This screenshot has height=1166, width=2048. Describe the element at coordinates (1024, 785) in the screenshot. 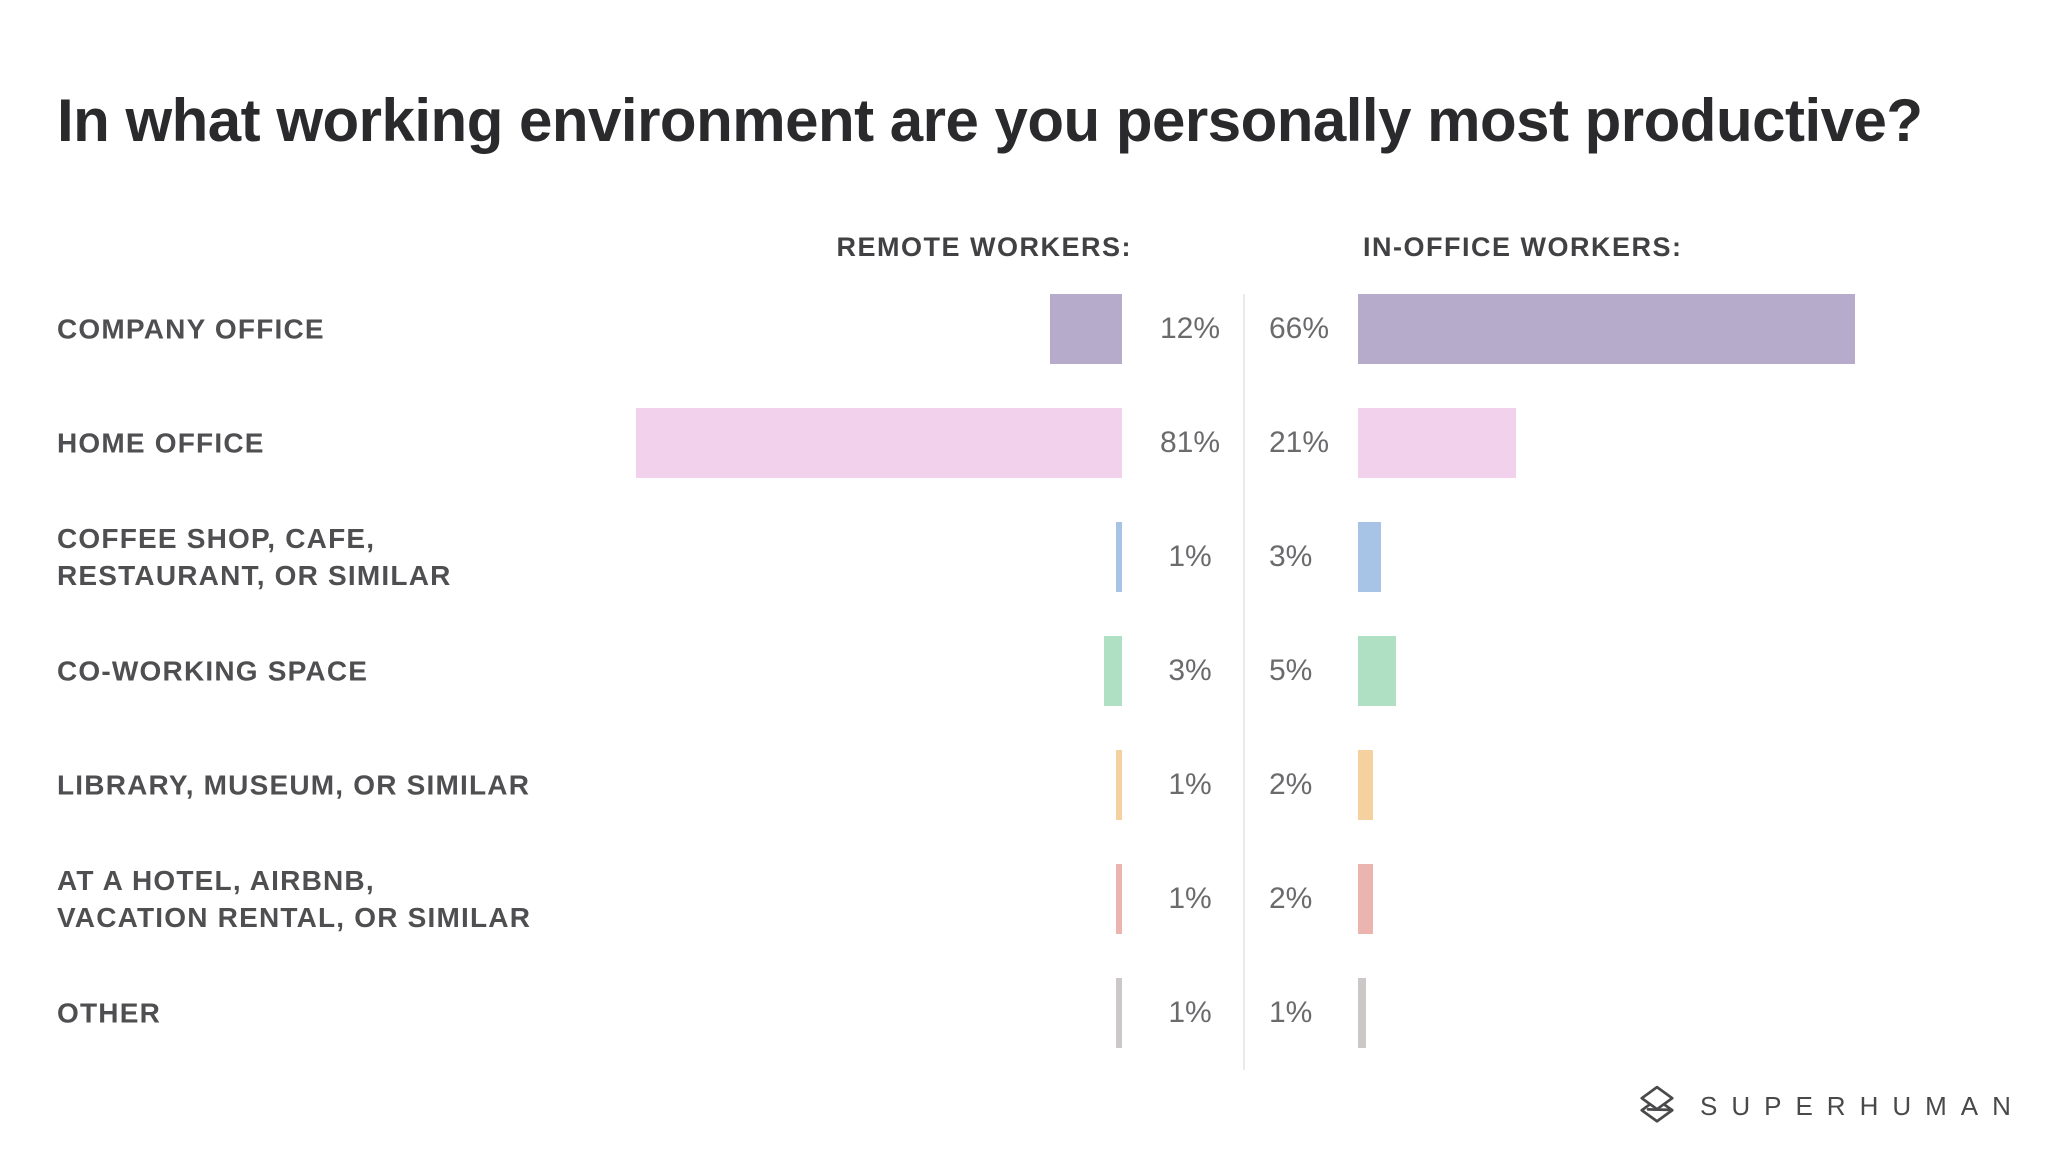

I see `chart-row: LIBRARY, MUSEUM, OR SIMILAR 1% 2%` at that location.